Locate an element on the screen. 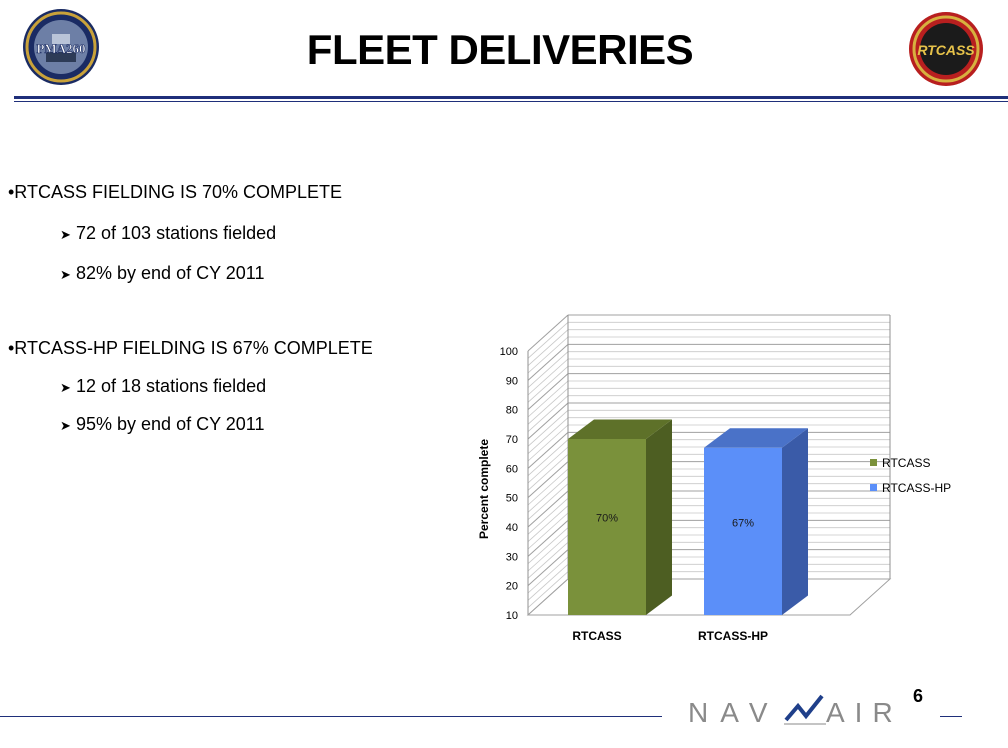  sub-bullet: ➤ 82% by end of CY 2011 is located at coordinates (162, 273).